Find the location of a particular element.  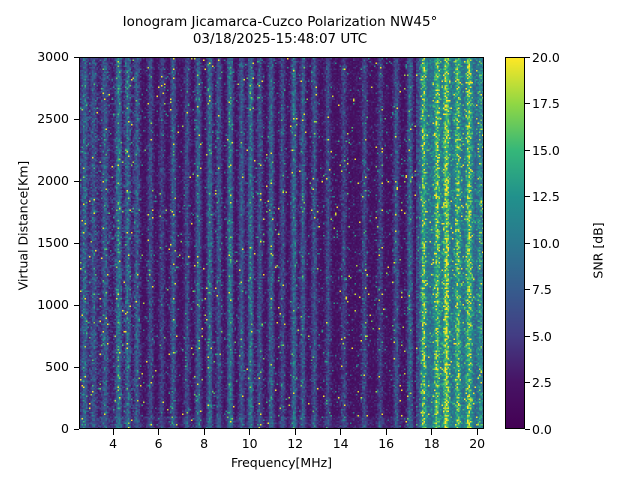

x-tick-label: 18 is located at coordinates (431, 443).